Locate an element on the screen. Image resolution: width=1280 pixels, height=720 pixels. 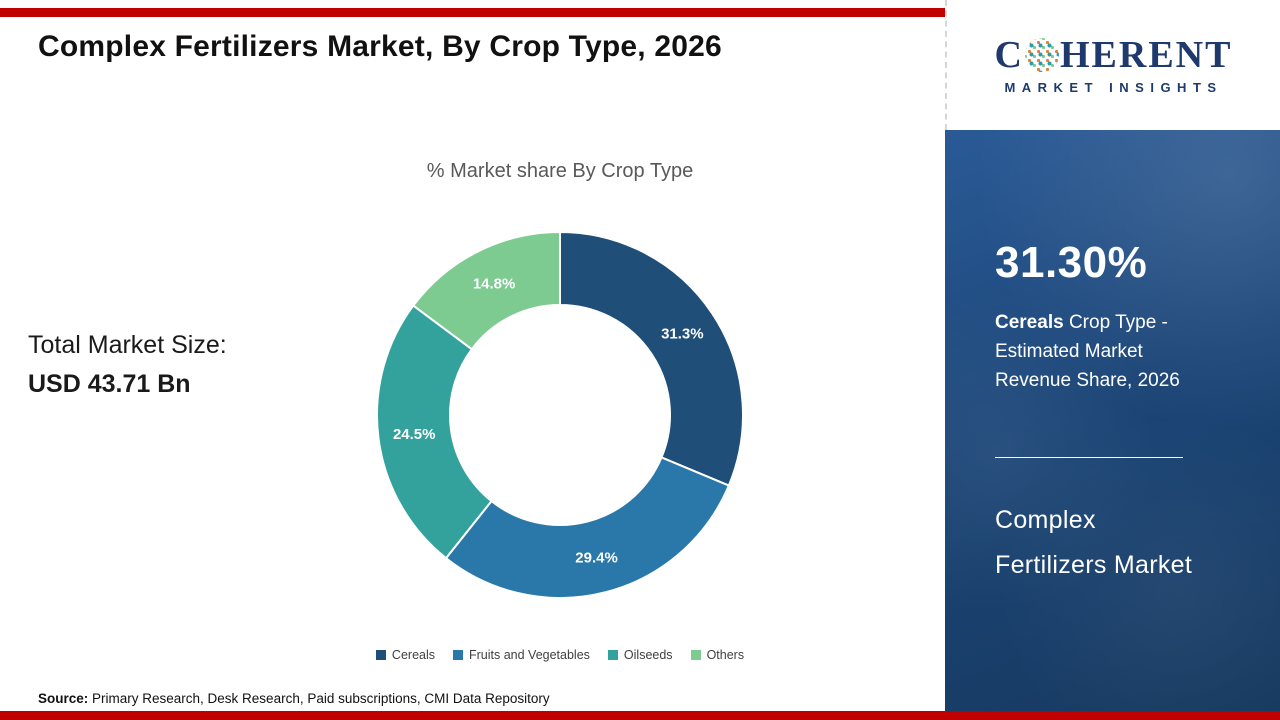
legend-item: Oilseeds is located at coordinates (640, 655).